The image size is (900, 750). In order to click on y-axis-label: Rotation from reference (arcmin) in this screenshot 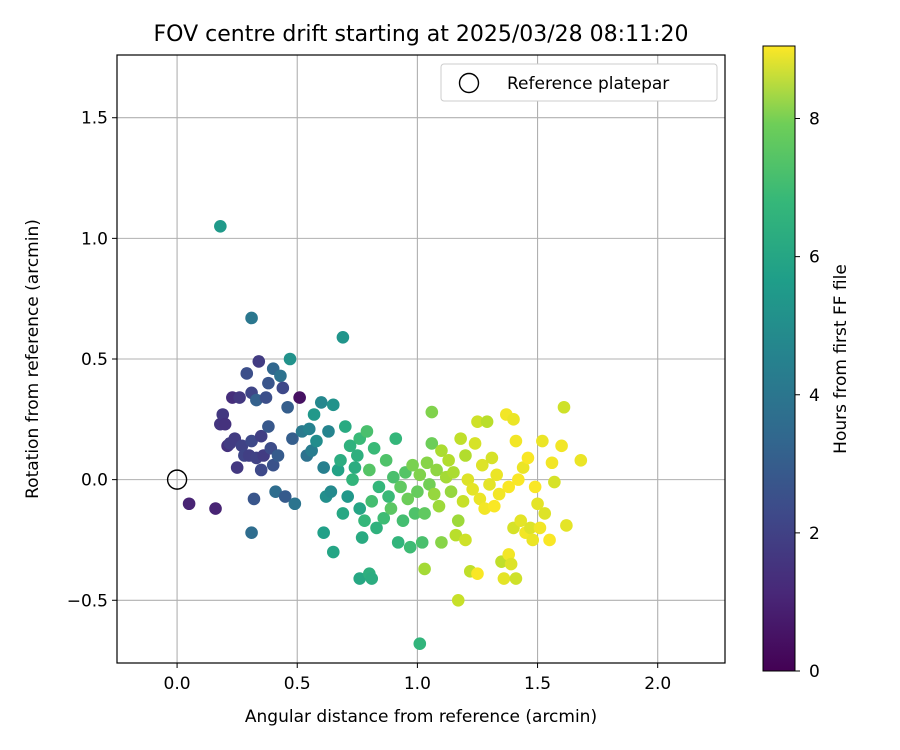, I will do `click(33, 359)`.